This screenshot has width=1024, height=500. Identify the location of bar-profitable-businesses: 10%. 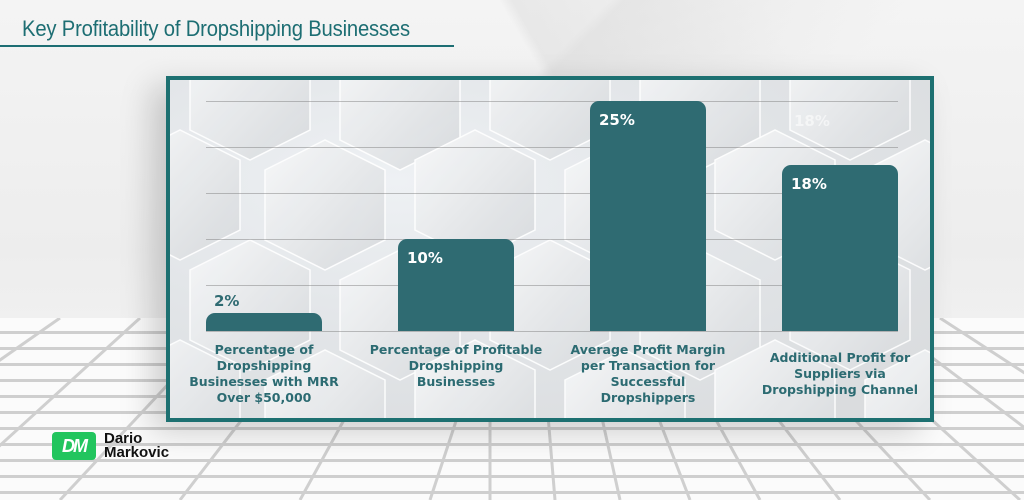
(456, 285).